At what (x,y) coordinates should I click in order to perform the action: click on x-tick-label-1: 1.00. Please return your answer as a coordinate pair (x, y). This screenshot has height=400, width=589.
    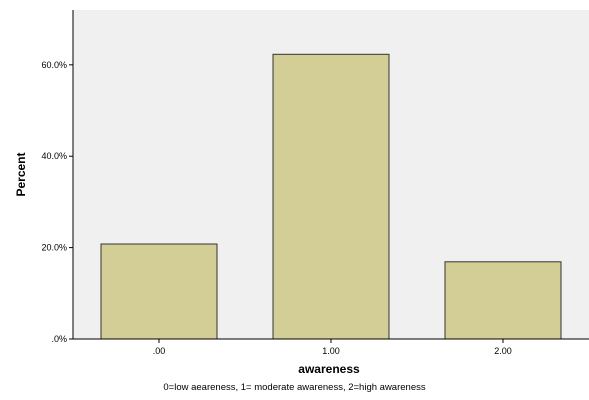
    Looking at the image, I should click on (331, 351).